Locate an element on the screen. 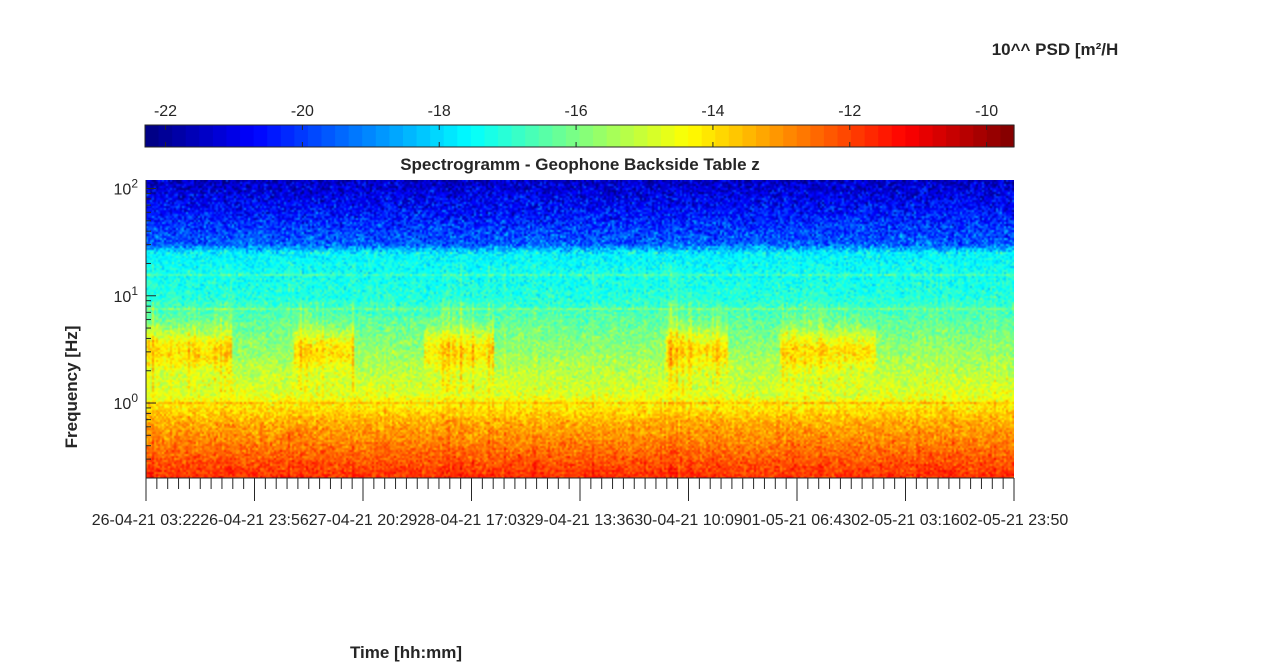  x-tick-label: 01-05-21 06:43 is located at coordinates (797, 520).